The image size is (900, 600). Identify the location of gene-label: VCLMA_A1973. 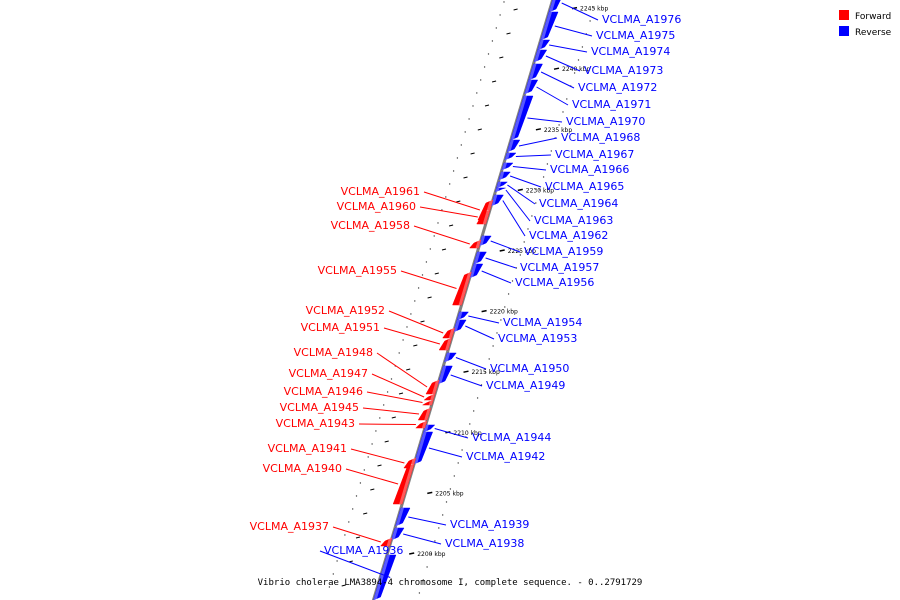
(623, 70).